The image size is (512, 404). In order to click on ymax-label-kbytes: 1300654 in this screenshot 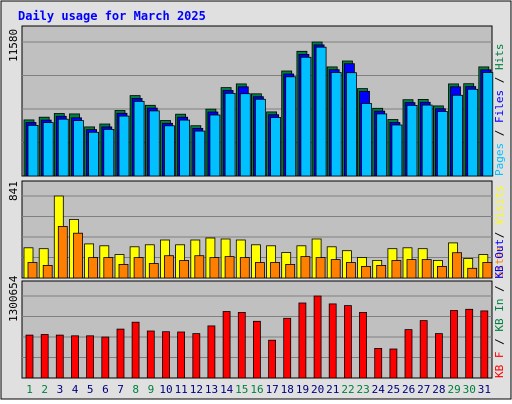, I will do `click(13, 298)`.